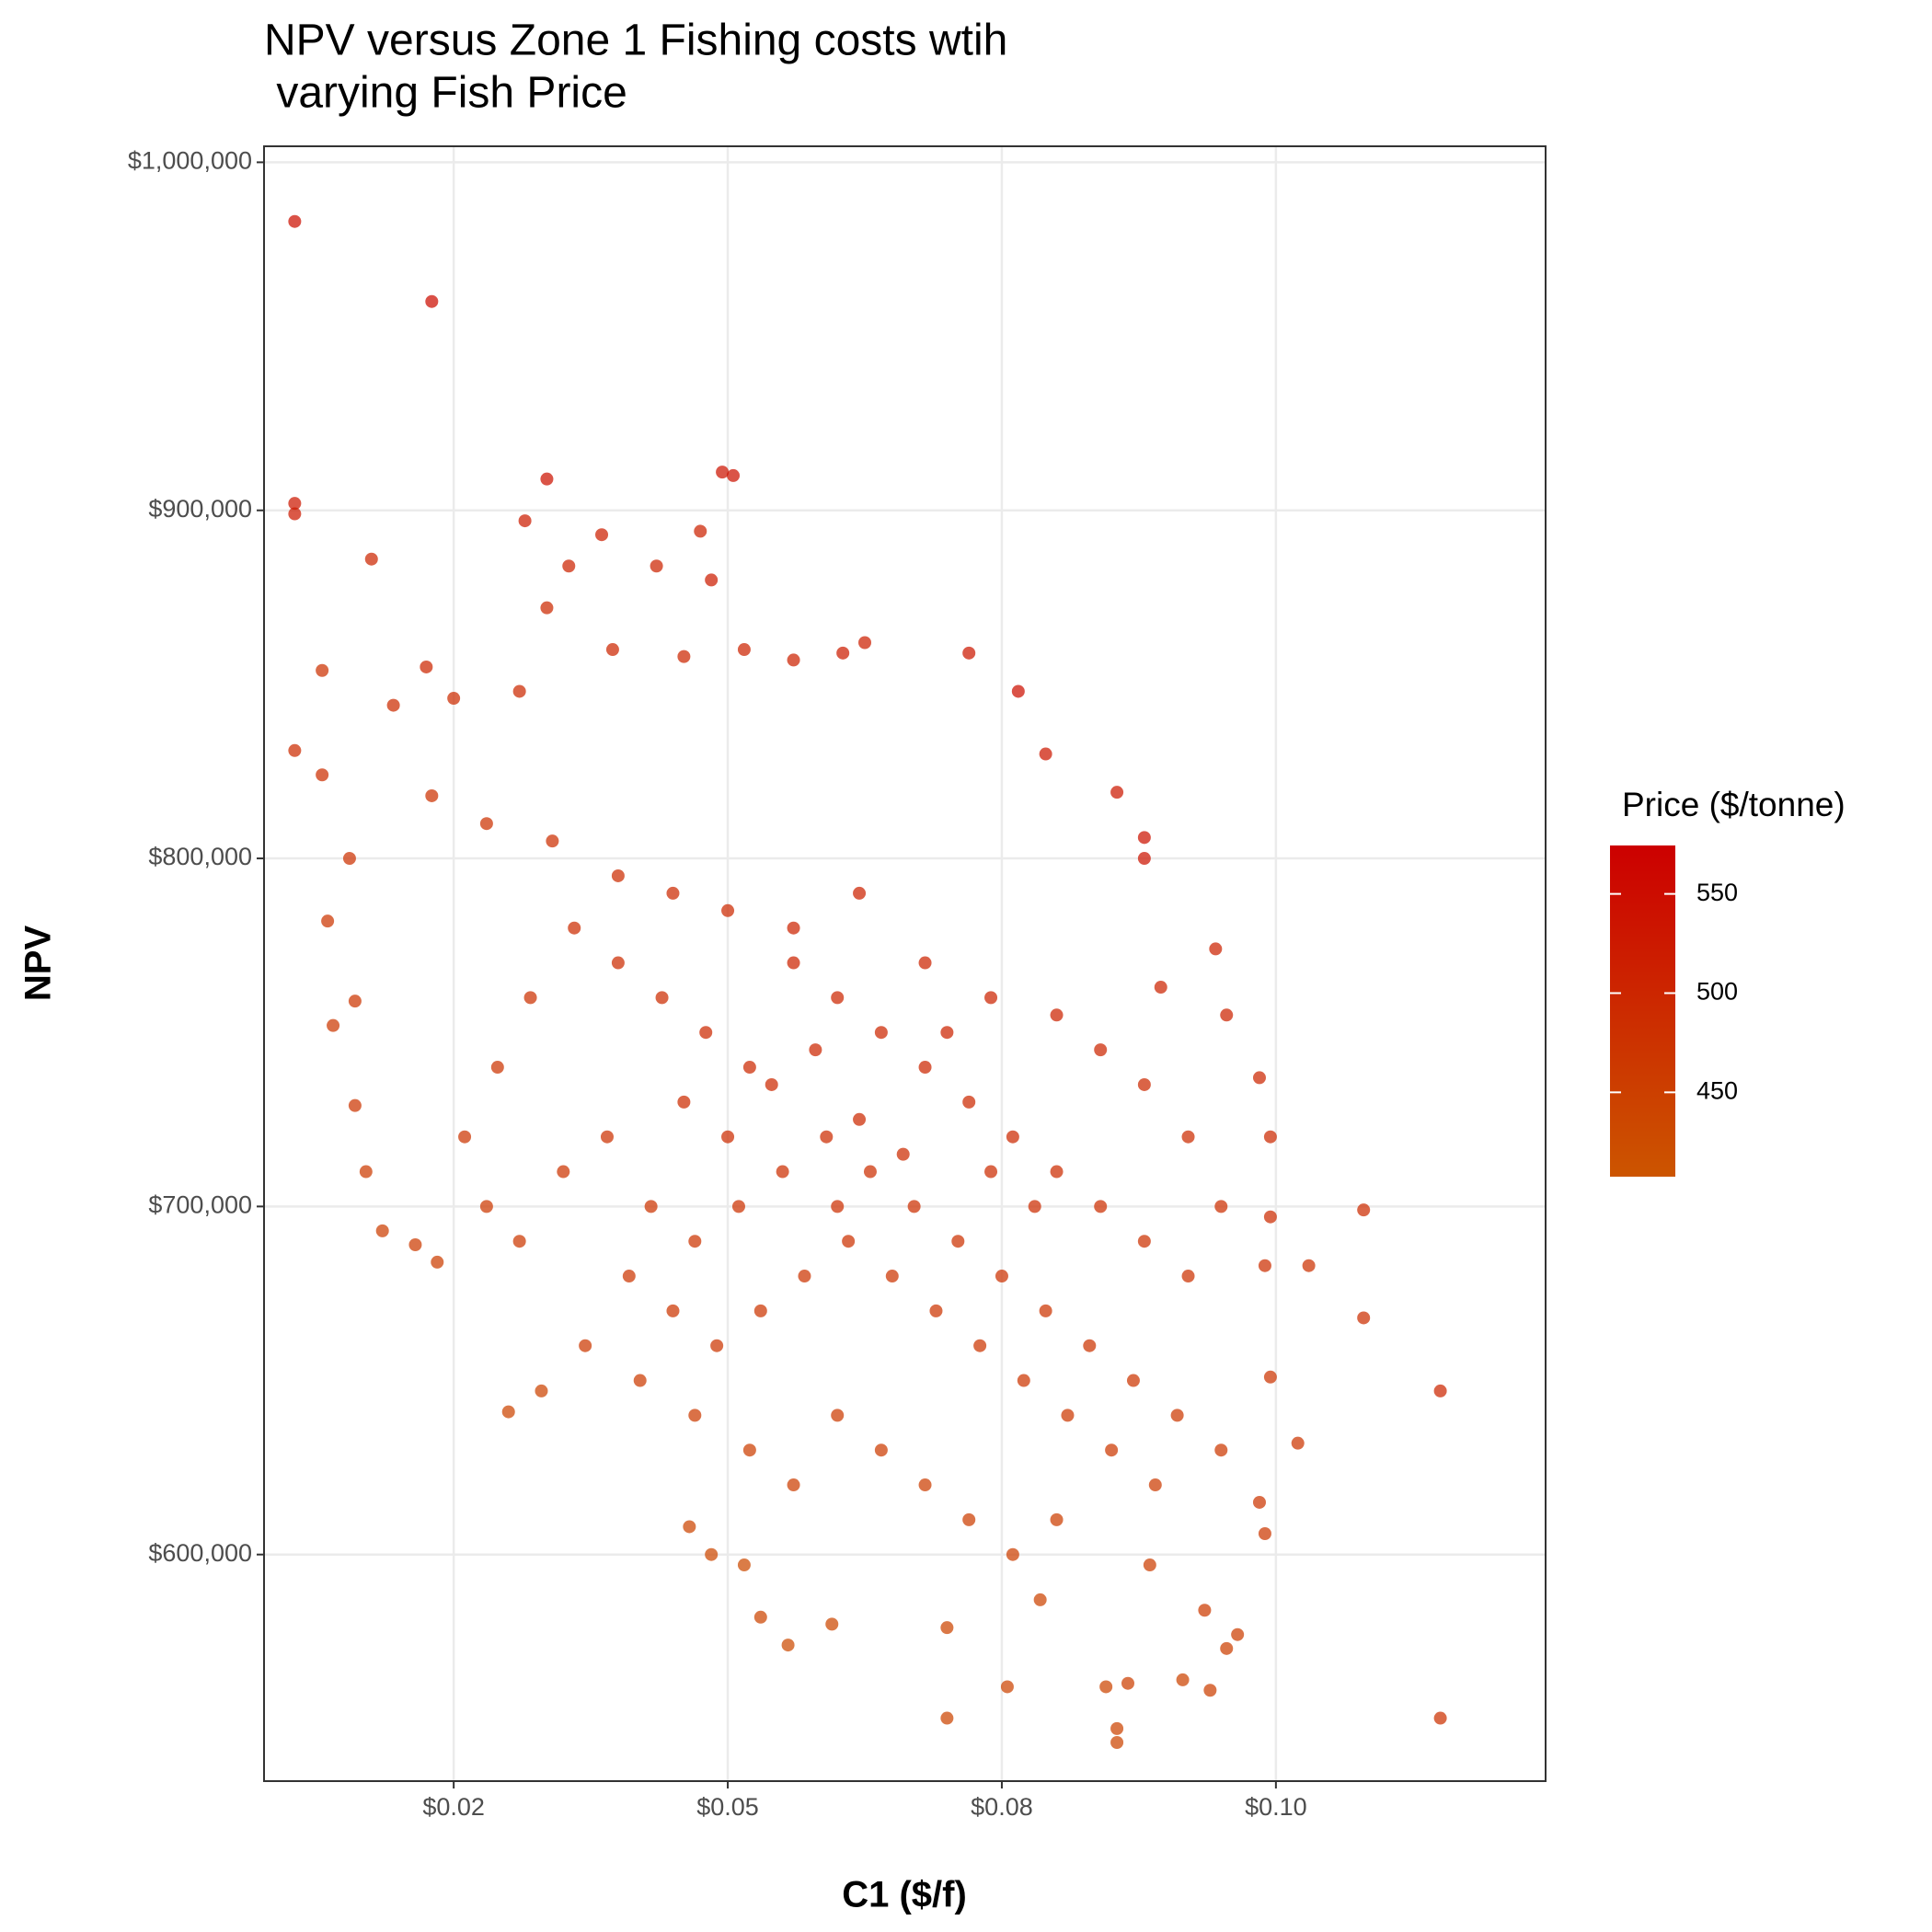 This screenshot has width=1932, height=1932. Describe the element at coordinates (190, 161) in the screenshot. I see `y-tick-label: $1,000,000` at that location.